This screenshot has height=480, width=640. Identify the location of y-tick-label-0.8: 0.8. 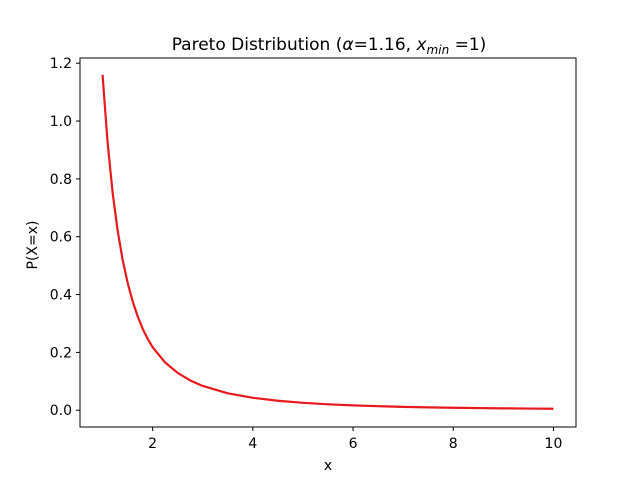
(61, 180).